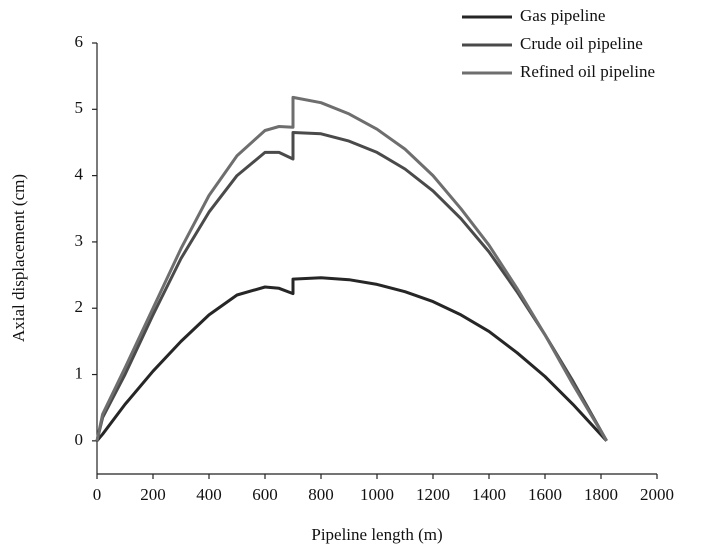  What do you see at coordinates (562, 15) in the screenshot?
I see `legend-label: Gas pipeline` at bounding box center [562, 15].